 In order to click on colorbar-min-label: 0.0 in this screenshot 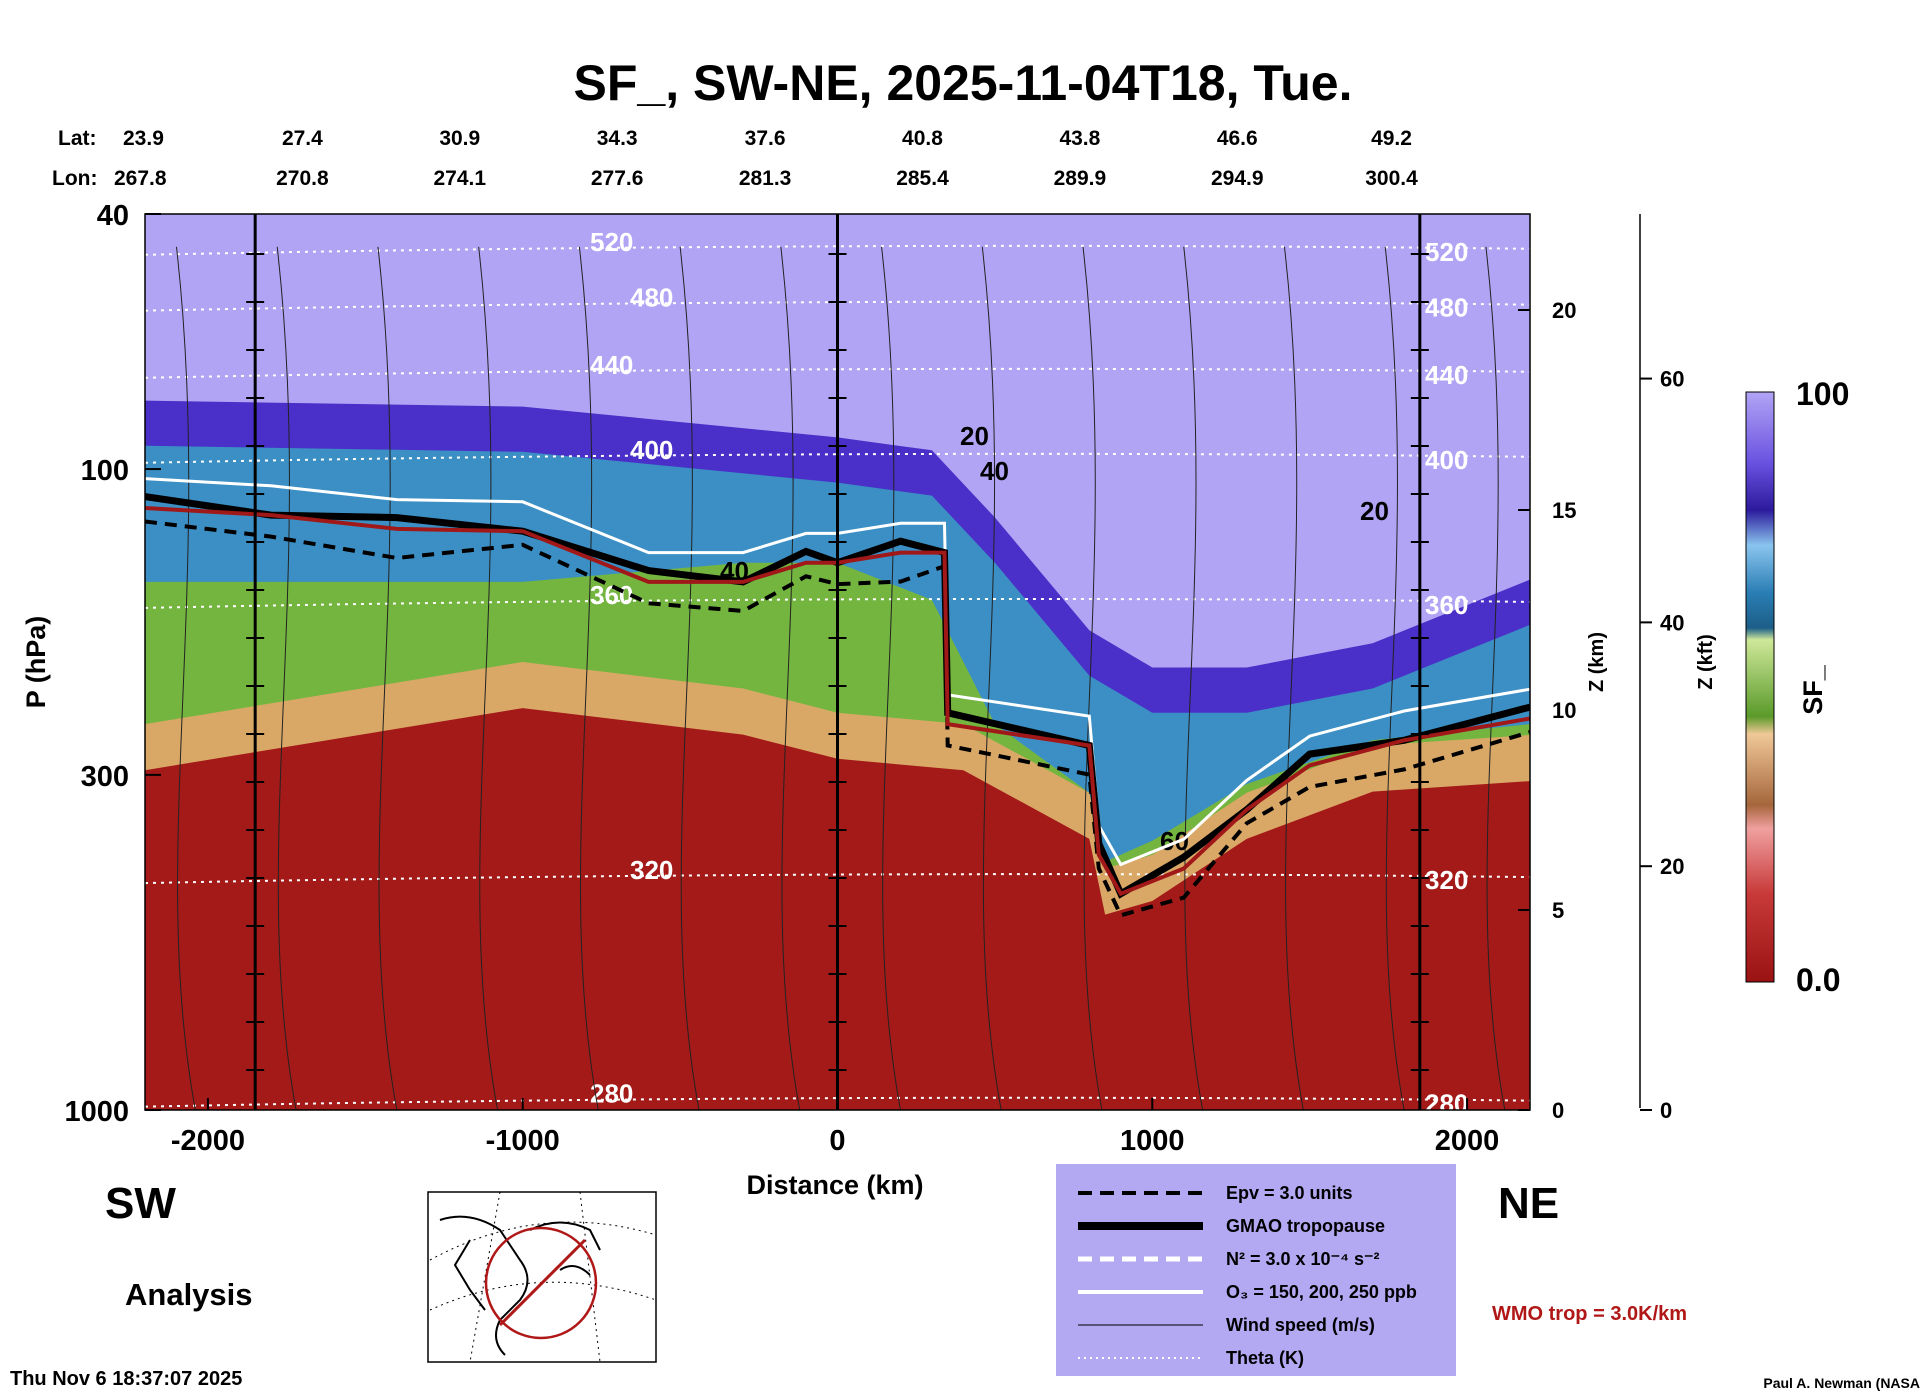, I will do `click(1818, 980)`.